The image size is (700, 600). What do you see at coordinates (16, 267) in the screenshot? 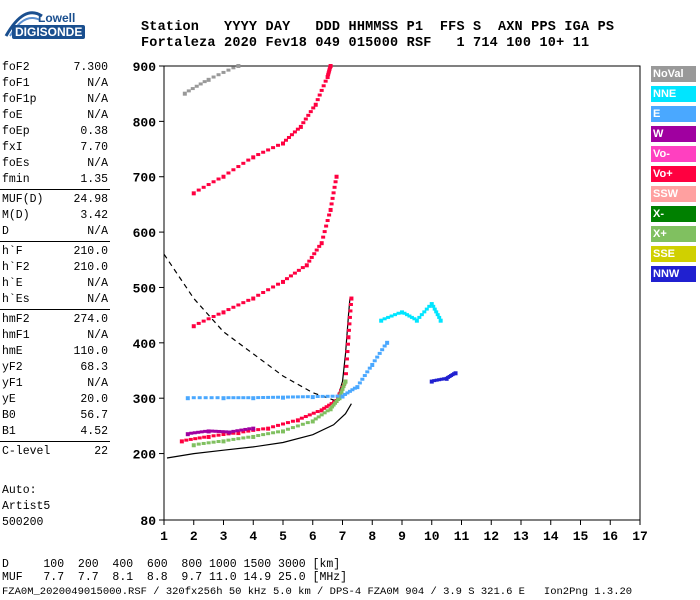
I see `param-name: h`F2` at bounding box center [16, 267].